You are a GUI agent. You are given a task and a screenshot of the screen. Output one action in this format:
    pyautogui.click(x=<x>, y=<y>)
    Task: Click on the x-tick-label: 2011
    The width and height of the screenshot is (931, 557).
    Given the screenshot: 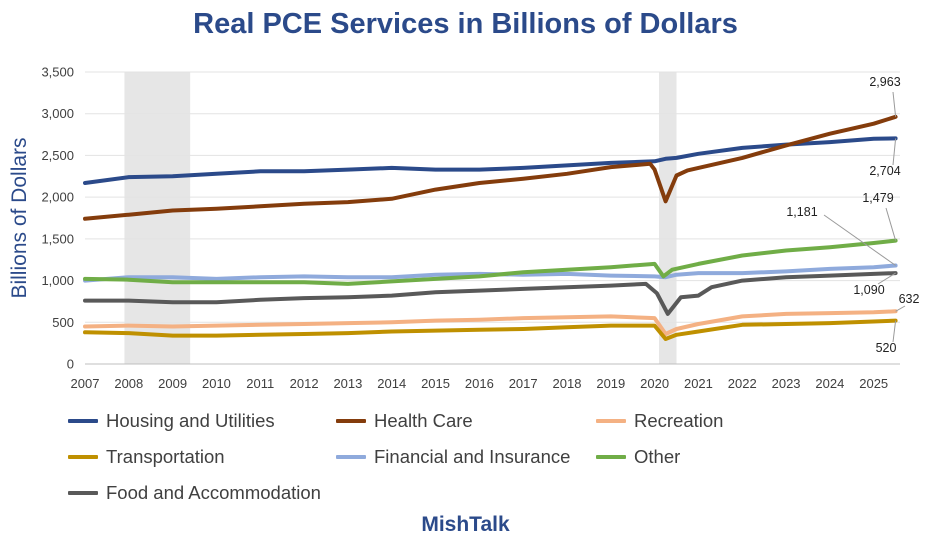 What is the action you would take?
    pyautogui.click(x=260, y=383)
    